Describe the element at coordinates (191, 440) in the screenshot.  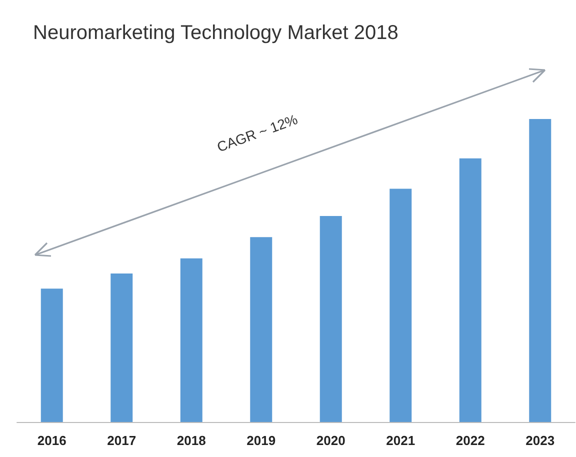
I see `x-tick-label: 2018` at that location.